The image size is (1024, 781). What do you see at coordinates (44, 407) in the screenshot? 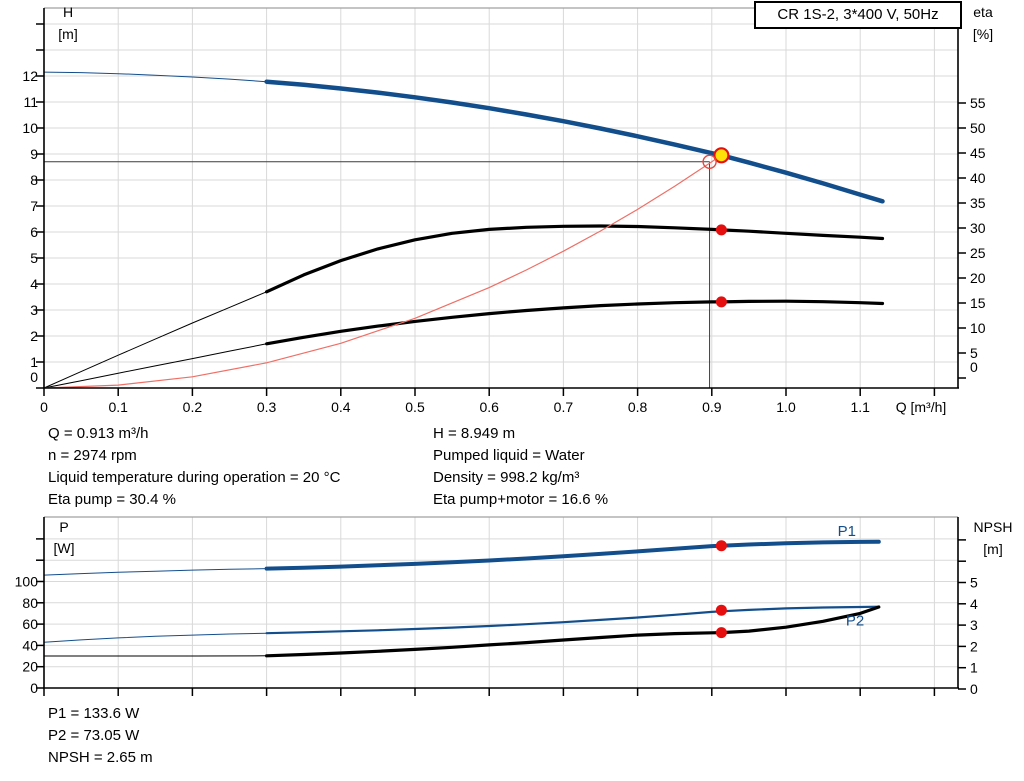
I see `x-tick-label: 0` at bounding box center [44, 407].